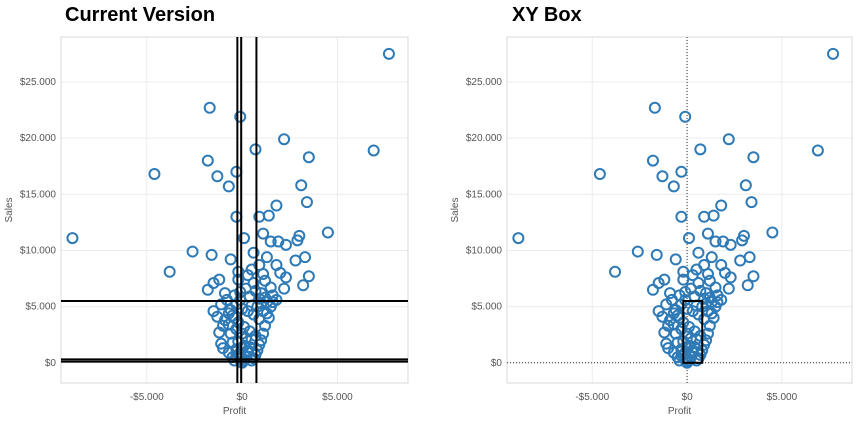  I want to click on y-tick-label: $5.000, so click(40, 307).